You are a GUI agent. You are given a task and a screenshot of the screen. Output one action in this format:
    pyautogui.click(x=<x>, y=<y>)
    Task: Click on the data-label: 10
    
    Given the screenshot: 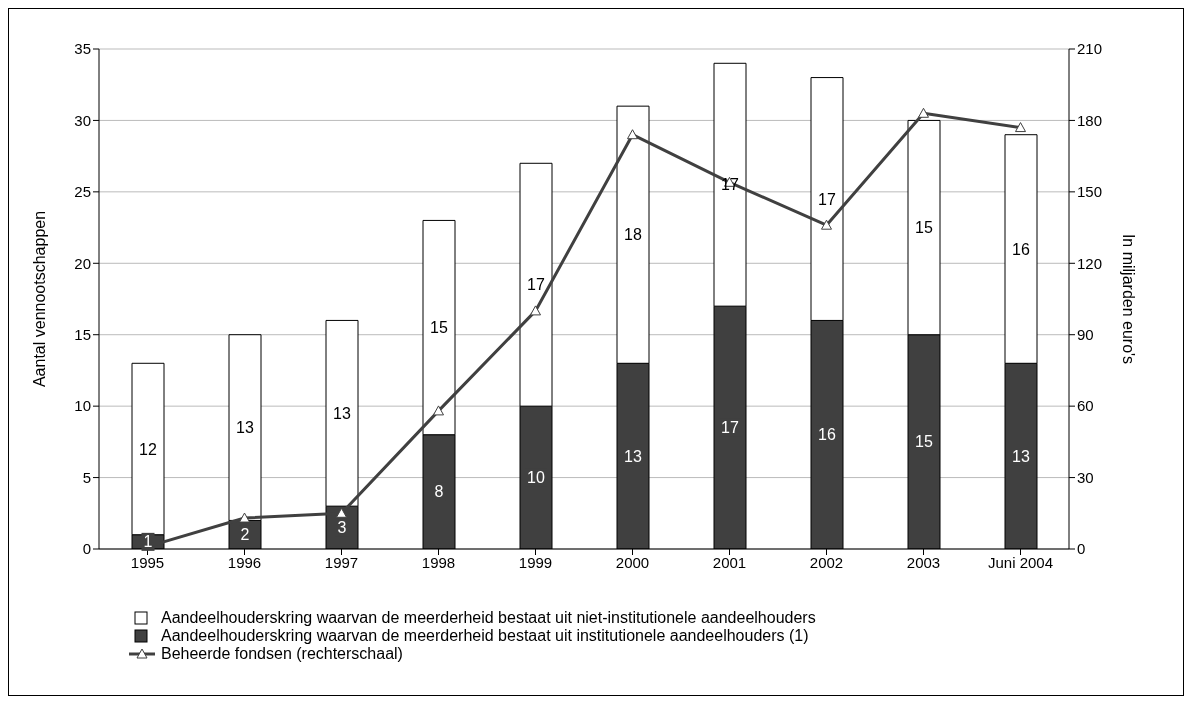 What is the action you would take?
    pyautogui.click(x=536, y=478)
    